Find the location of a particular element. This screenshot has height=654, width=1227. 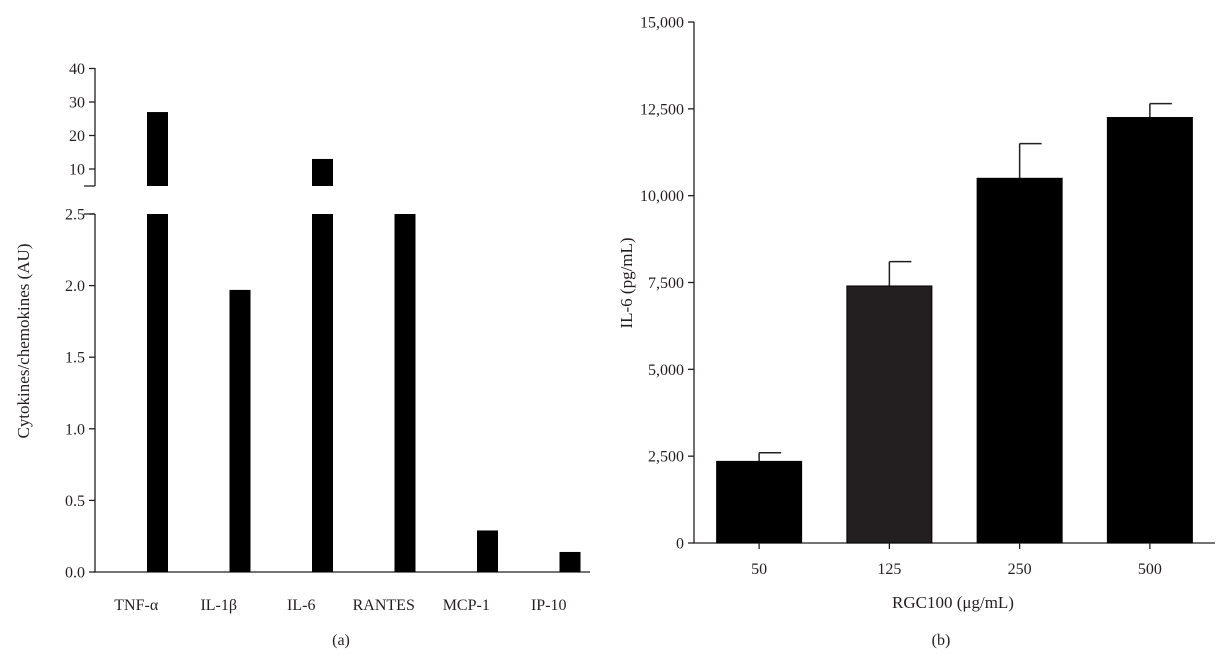

panel-b-ytick-label: 15,000 is located at coordinates (662, 23).